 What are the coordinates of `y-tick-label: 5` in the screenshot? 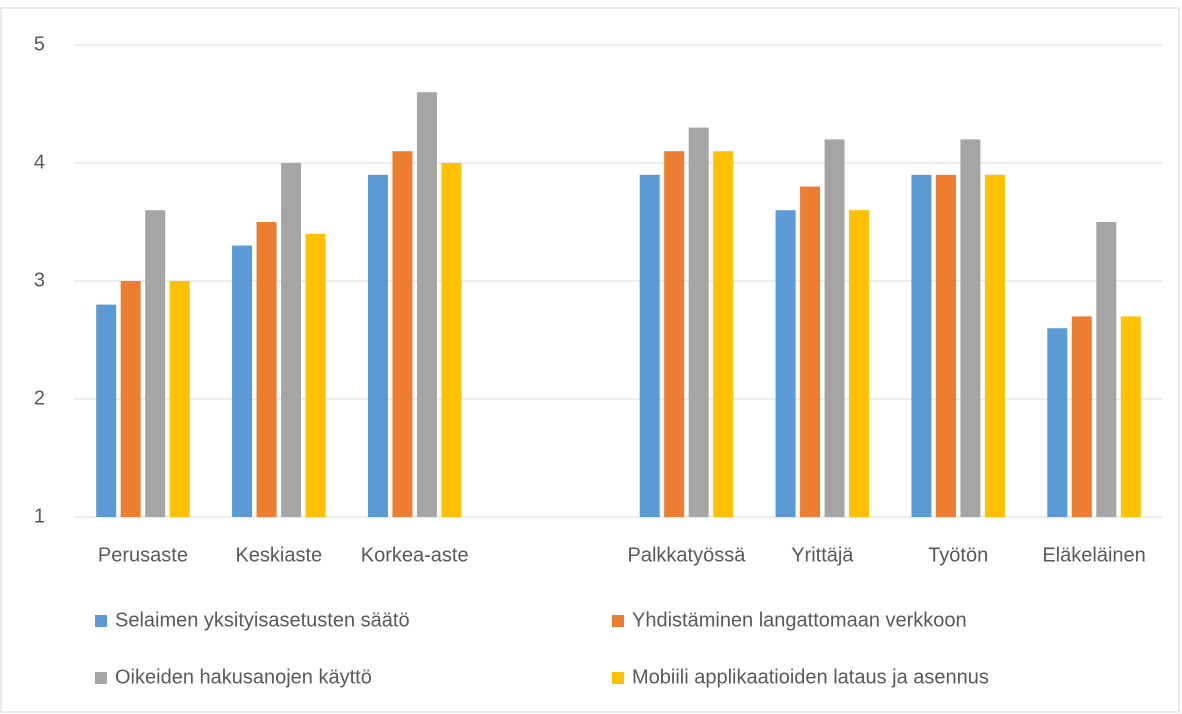 It's located at (39, 44).